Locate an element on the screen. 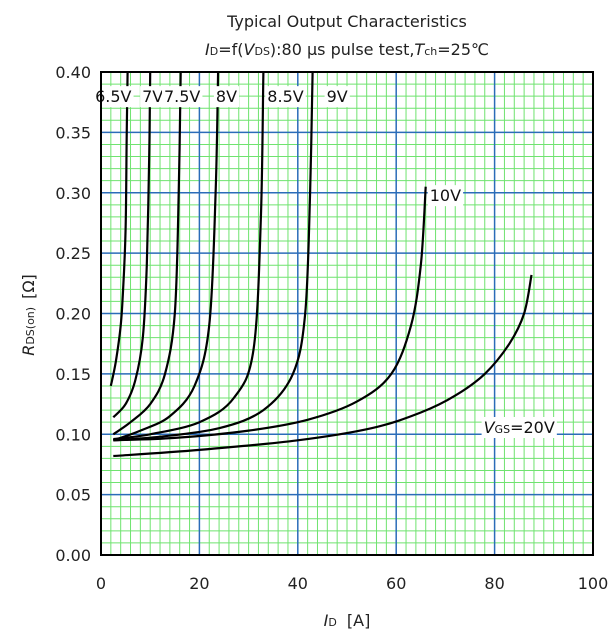 The width and height of the screenshot is (611, 634). curve-label: 10V is located at coordinates (445, 195).